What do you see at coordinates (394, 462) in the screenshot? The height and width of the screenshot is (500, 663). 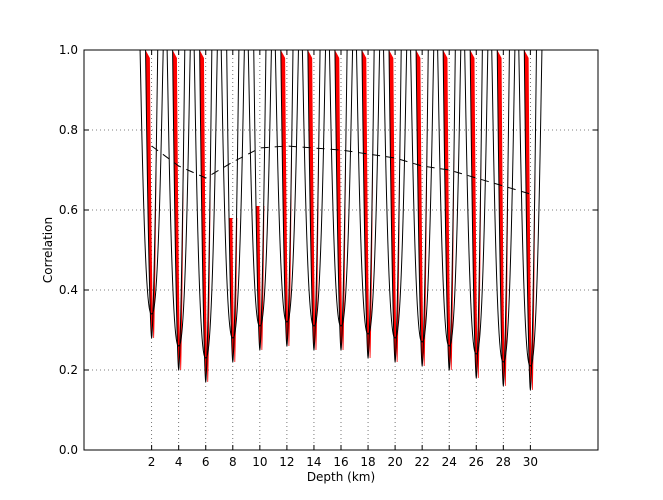 I see `x-tick-label: 20` at bounding box center [394, 462].